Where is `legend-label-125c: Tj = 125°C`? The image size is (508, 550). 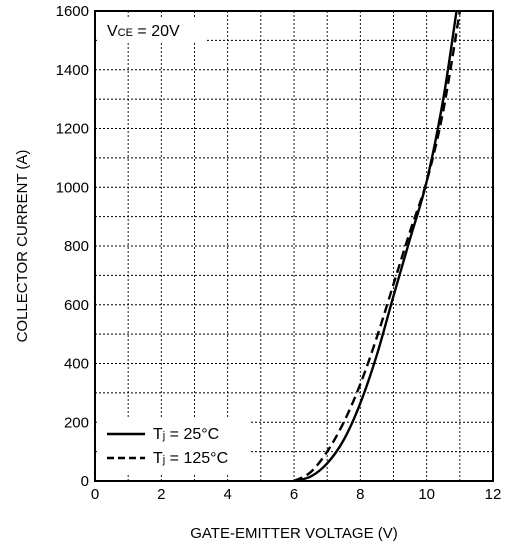
legend-label-125c: Tj = 125°C is located at coordinates (190, 458).